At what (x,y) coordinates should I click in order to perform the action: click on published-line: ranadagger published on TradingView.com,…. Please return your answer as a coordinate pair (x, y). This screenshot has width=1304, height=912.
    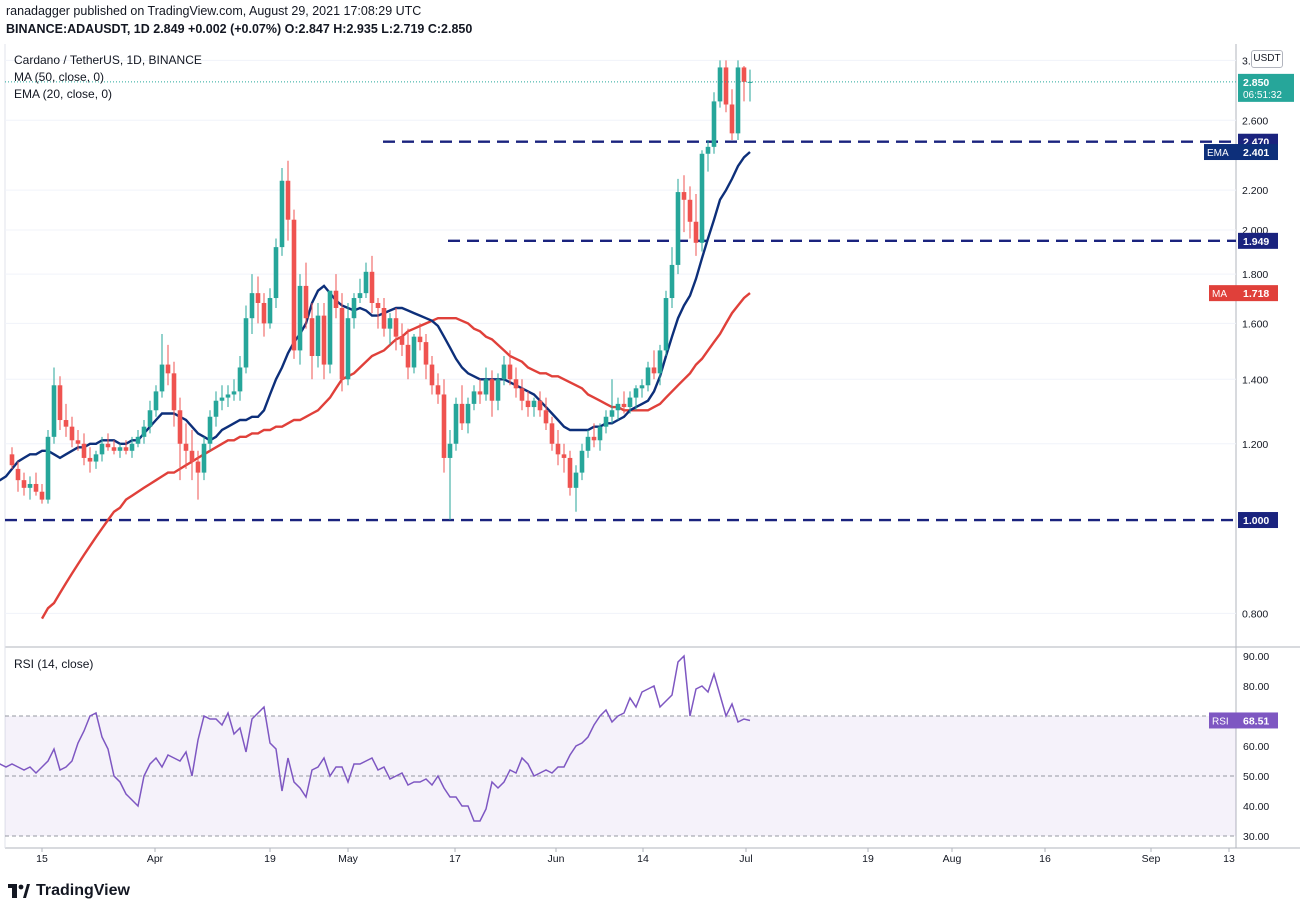
    Looking at the image, I should click on (214, 11).